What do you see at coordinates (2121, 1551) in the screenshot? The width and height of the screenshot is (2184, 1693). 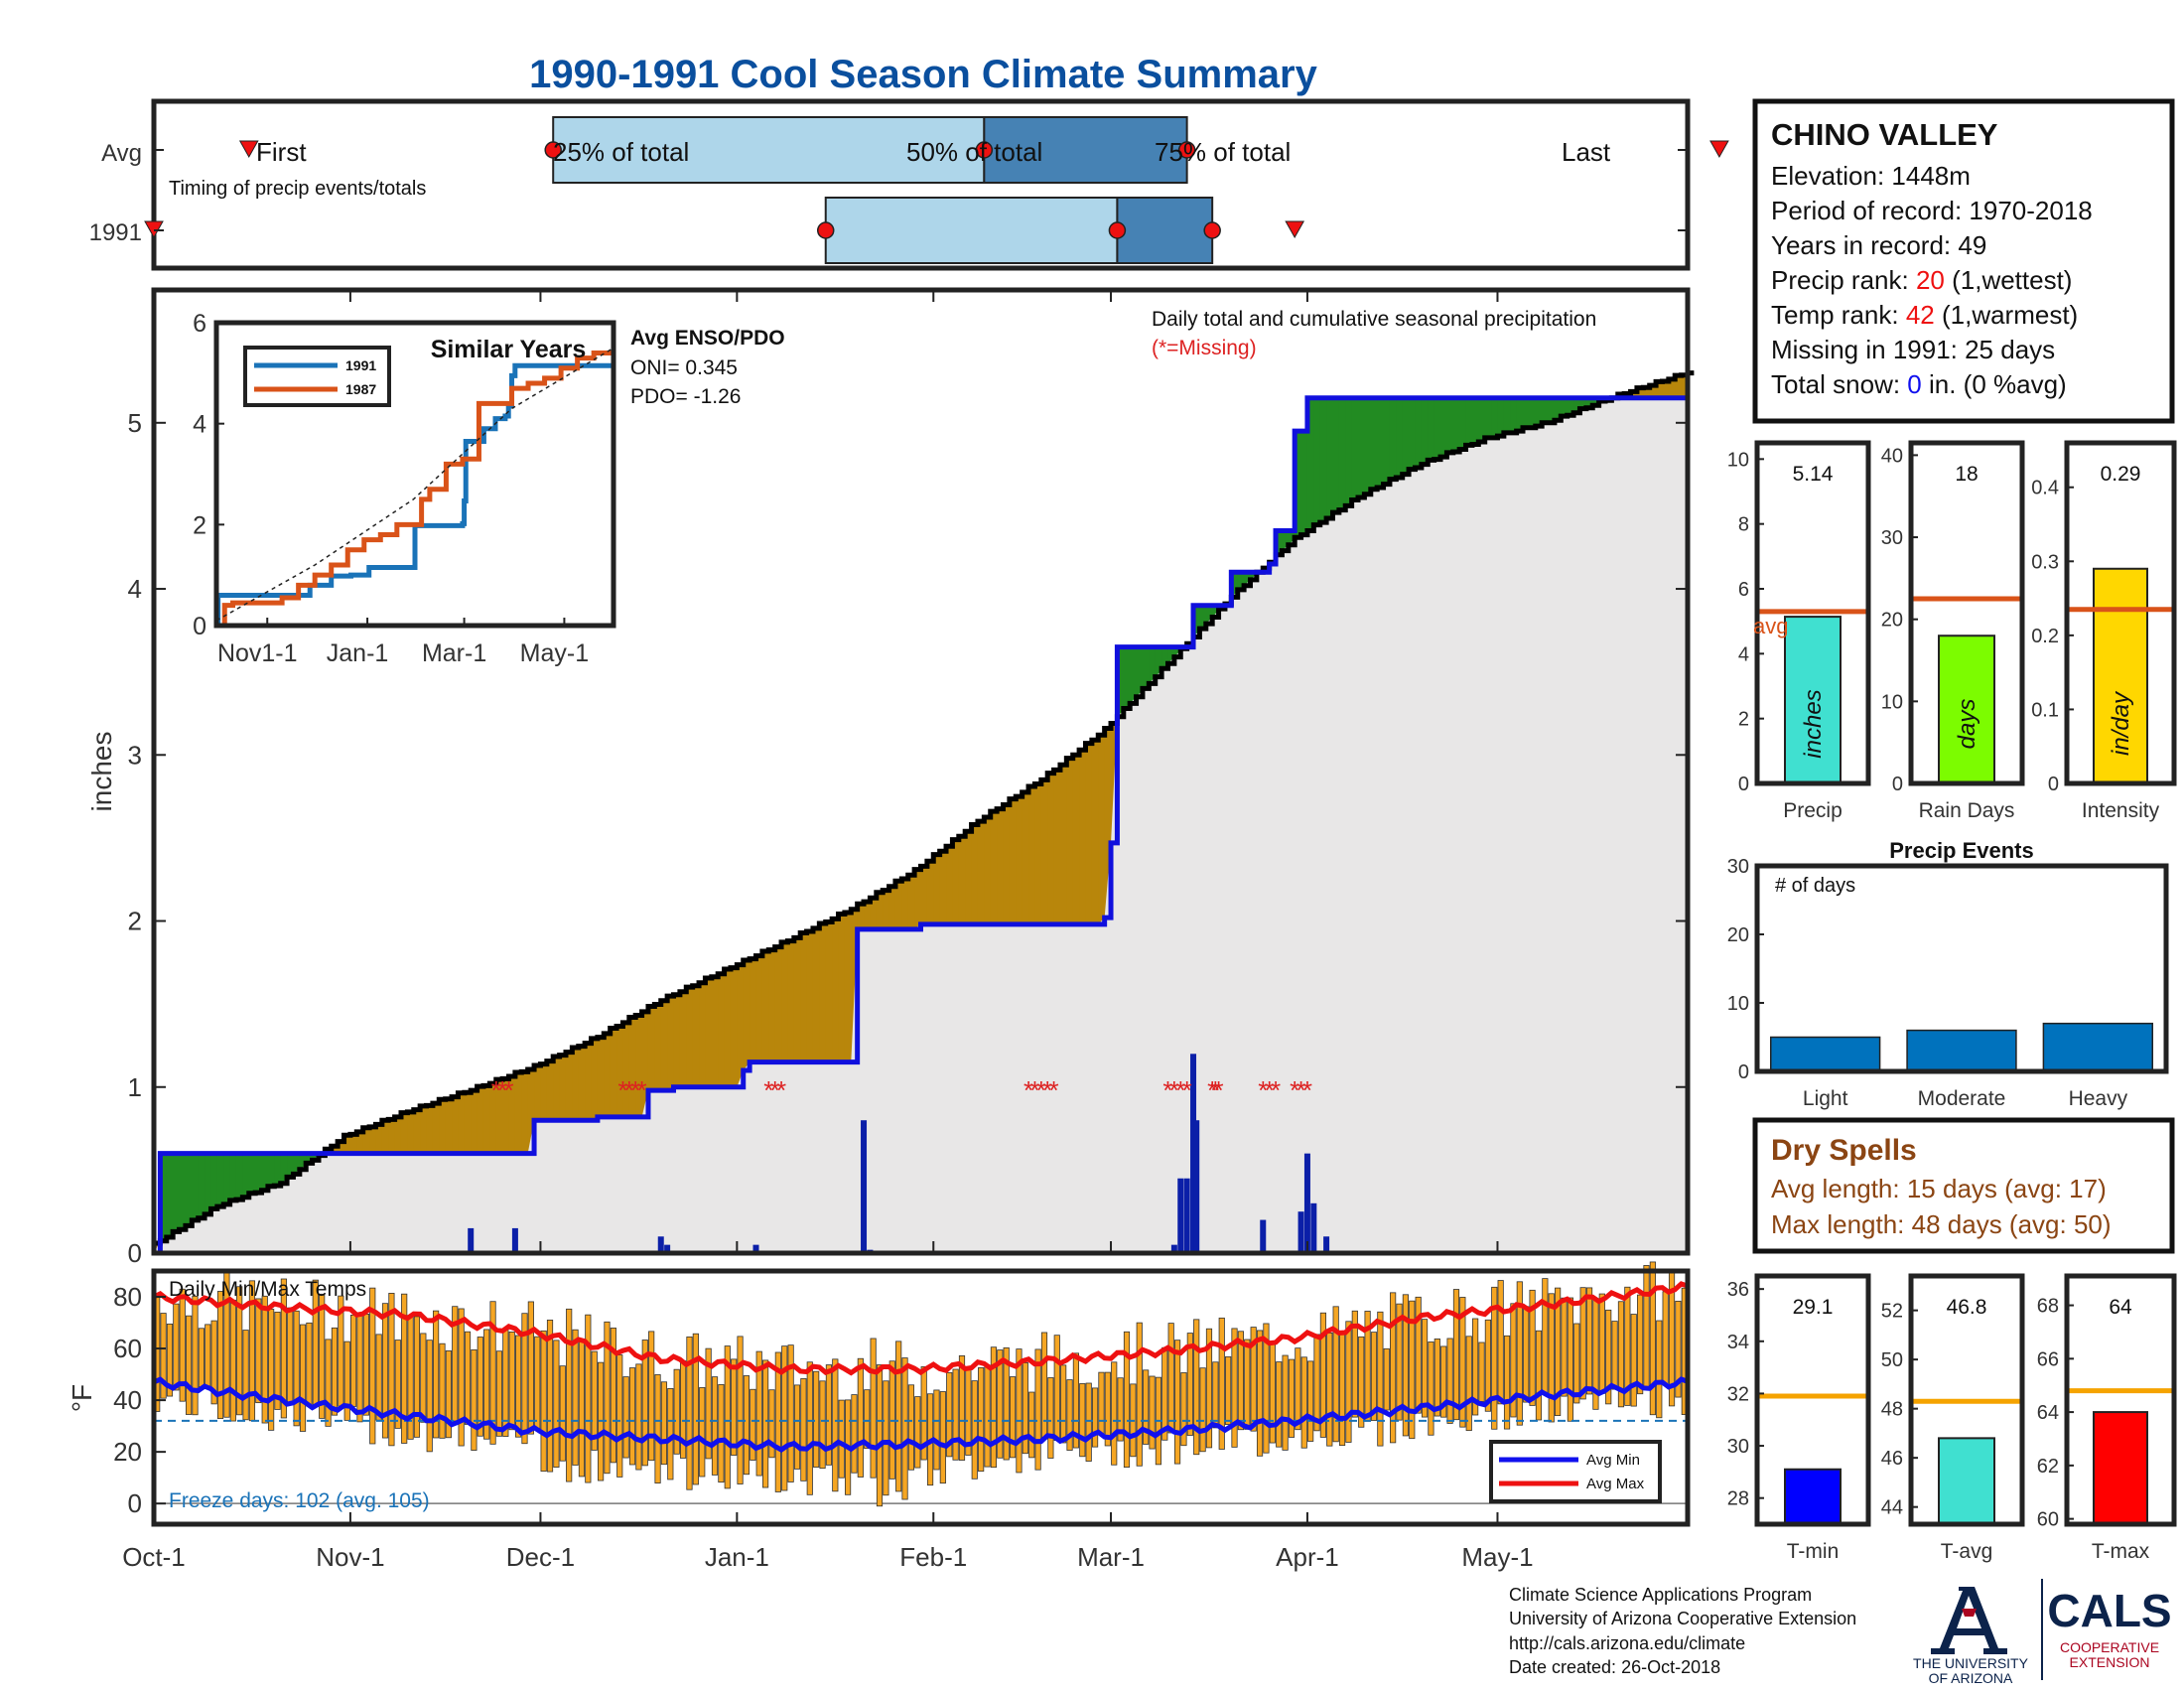 I see `tempsum-xlabel-2: T-max` at bounding box center [2121, 1551].